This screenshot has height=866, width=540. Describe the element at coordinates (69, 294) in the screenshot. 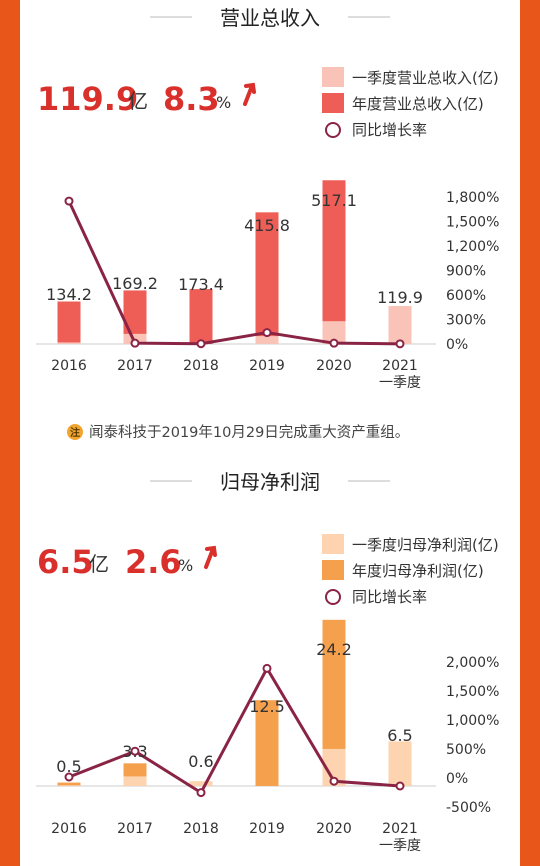

I see `data-label: 134.2` at that location.